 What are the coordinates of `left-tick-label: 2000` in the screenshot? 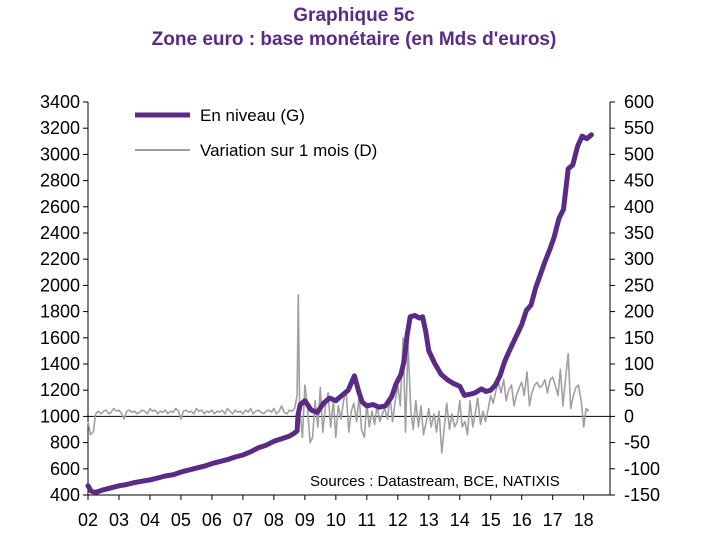 It's located at (60, 285).